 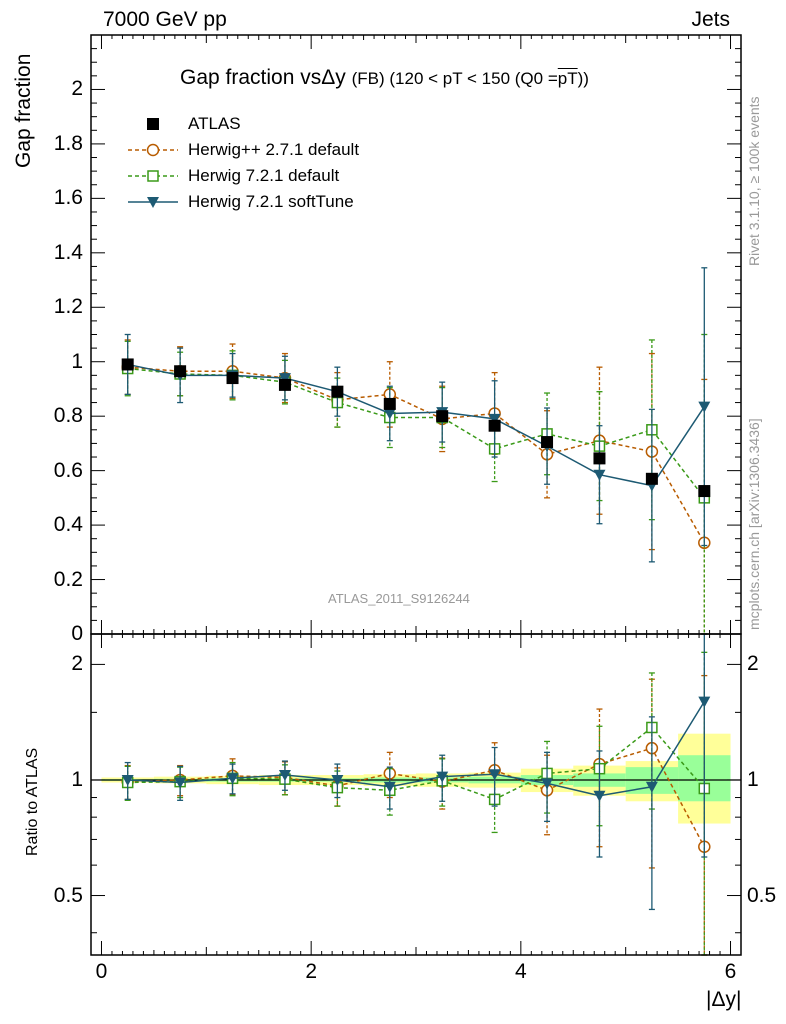 What do you see at coordinates (68, 143) in the screenshot?
I see `y-tick-label-top: 1.8` at bounding box center [68, 143].